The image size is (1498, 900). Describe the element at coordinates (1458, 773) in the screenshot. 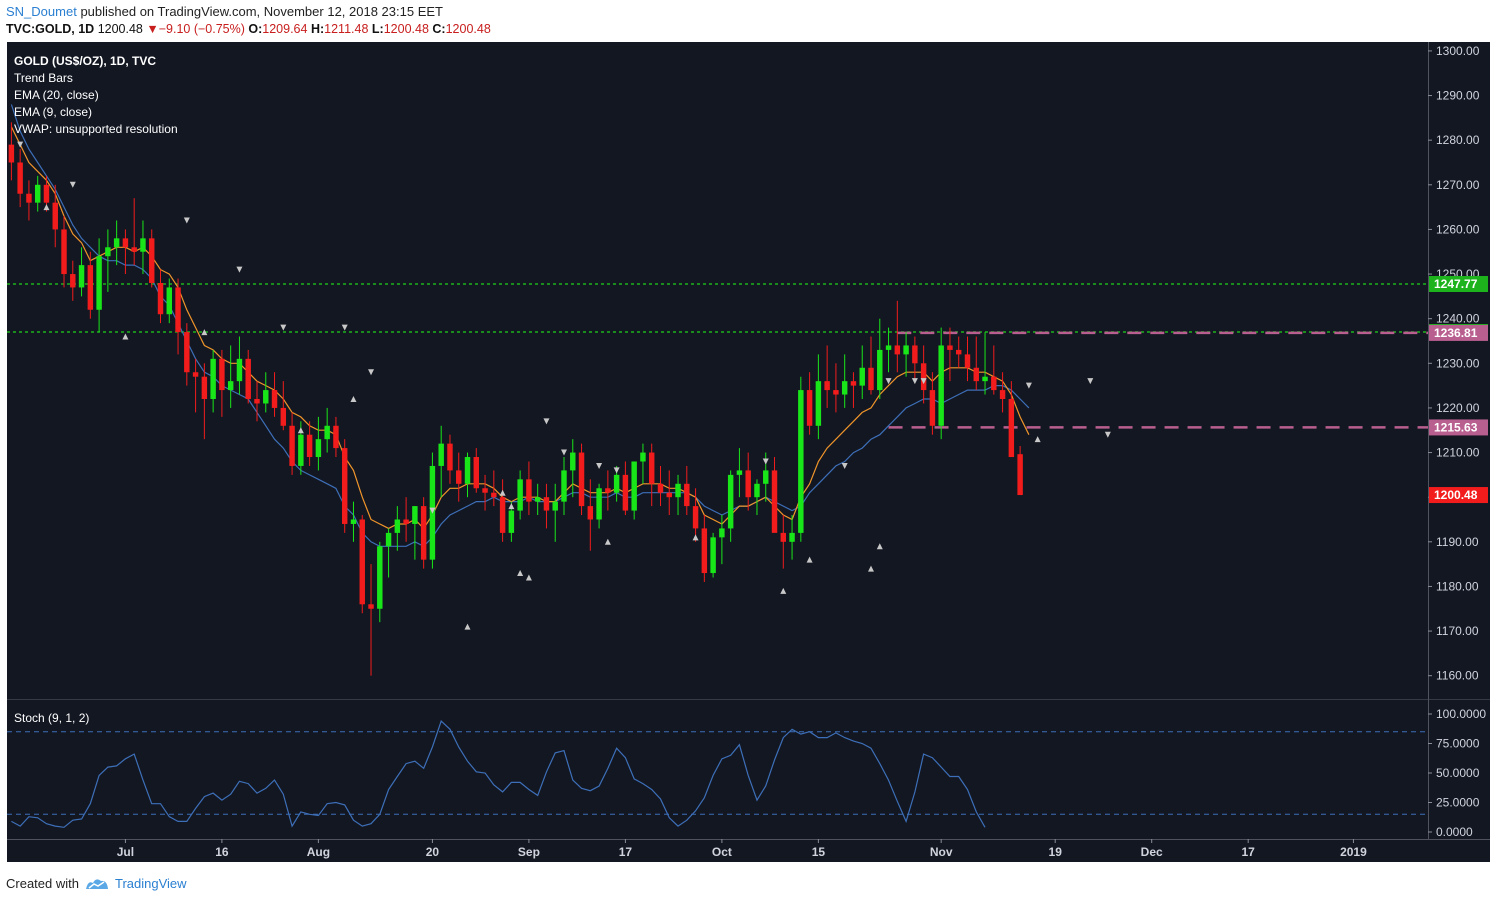

I see `stoch-tick-label: 50.0000` at that location.